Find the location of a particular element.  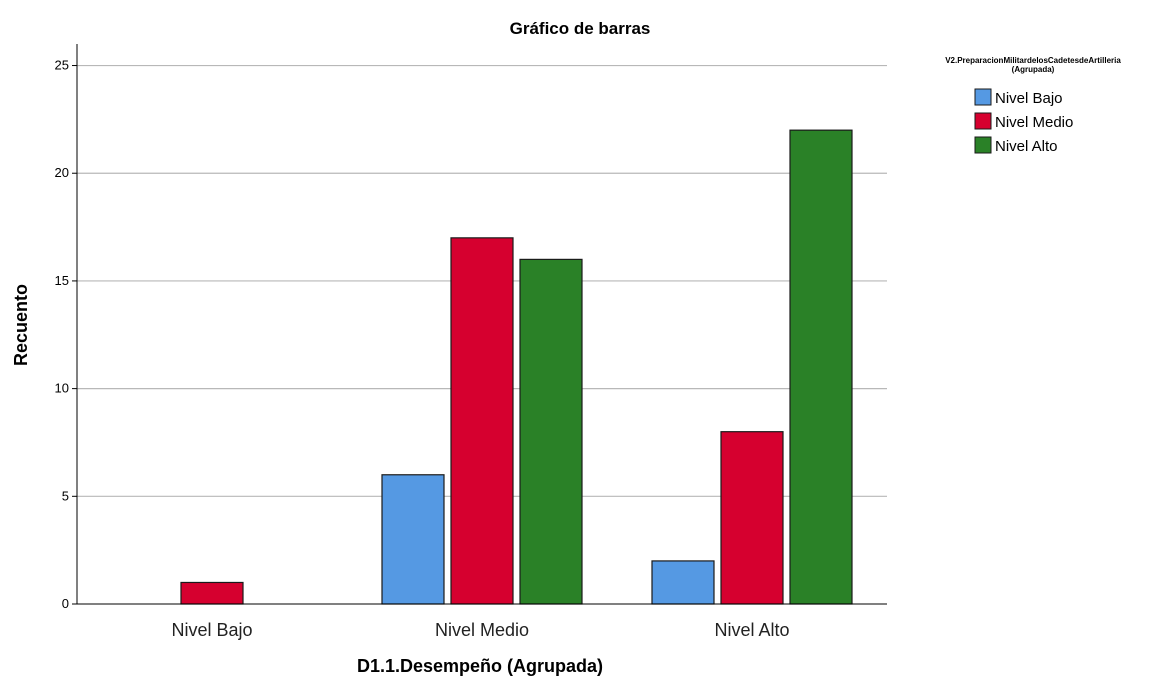

legend-label: Nivel Medio is located at coordinates (1034, 122).